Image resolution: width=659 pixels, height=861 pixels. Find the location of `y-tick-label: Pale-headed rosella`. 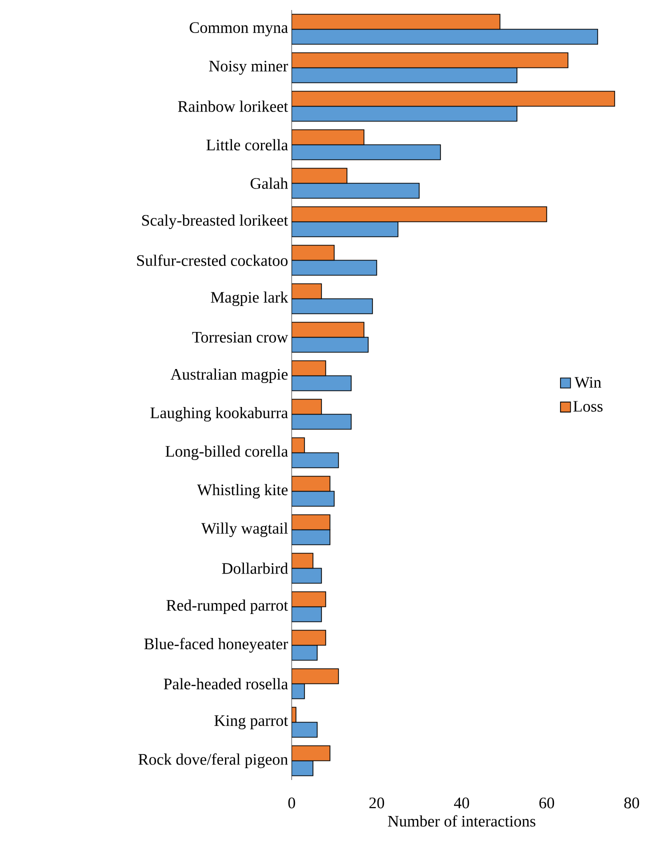

y-tick-label: Pale-headed rosella is located at coordinates (226, 684).